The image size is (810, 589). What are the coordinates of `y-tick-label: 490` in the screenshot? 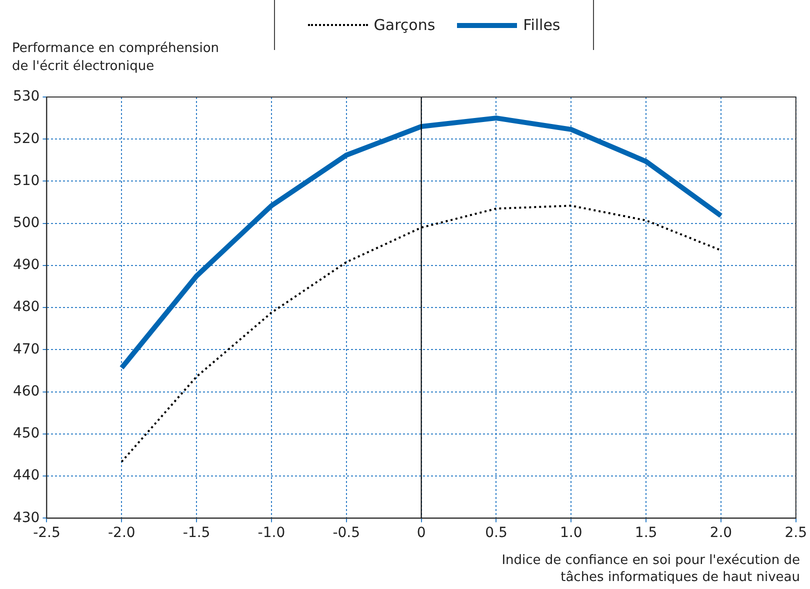 It's located at (26, 265).